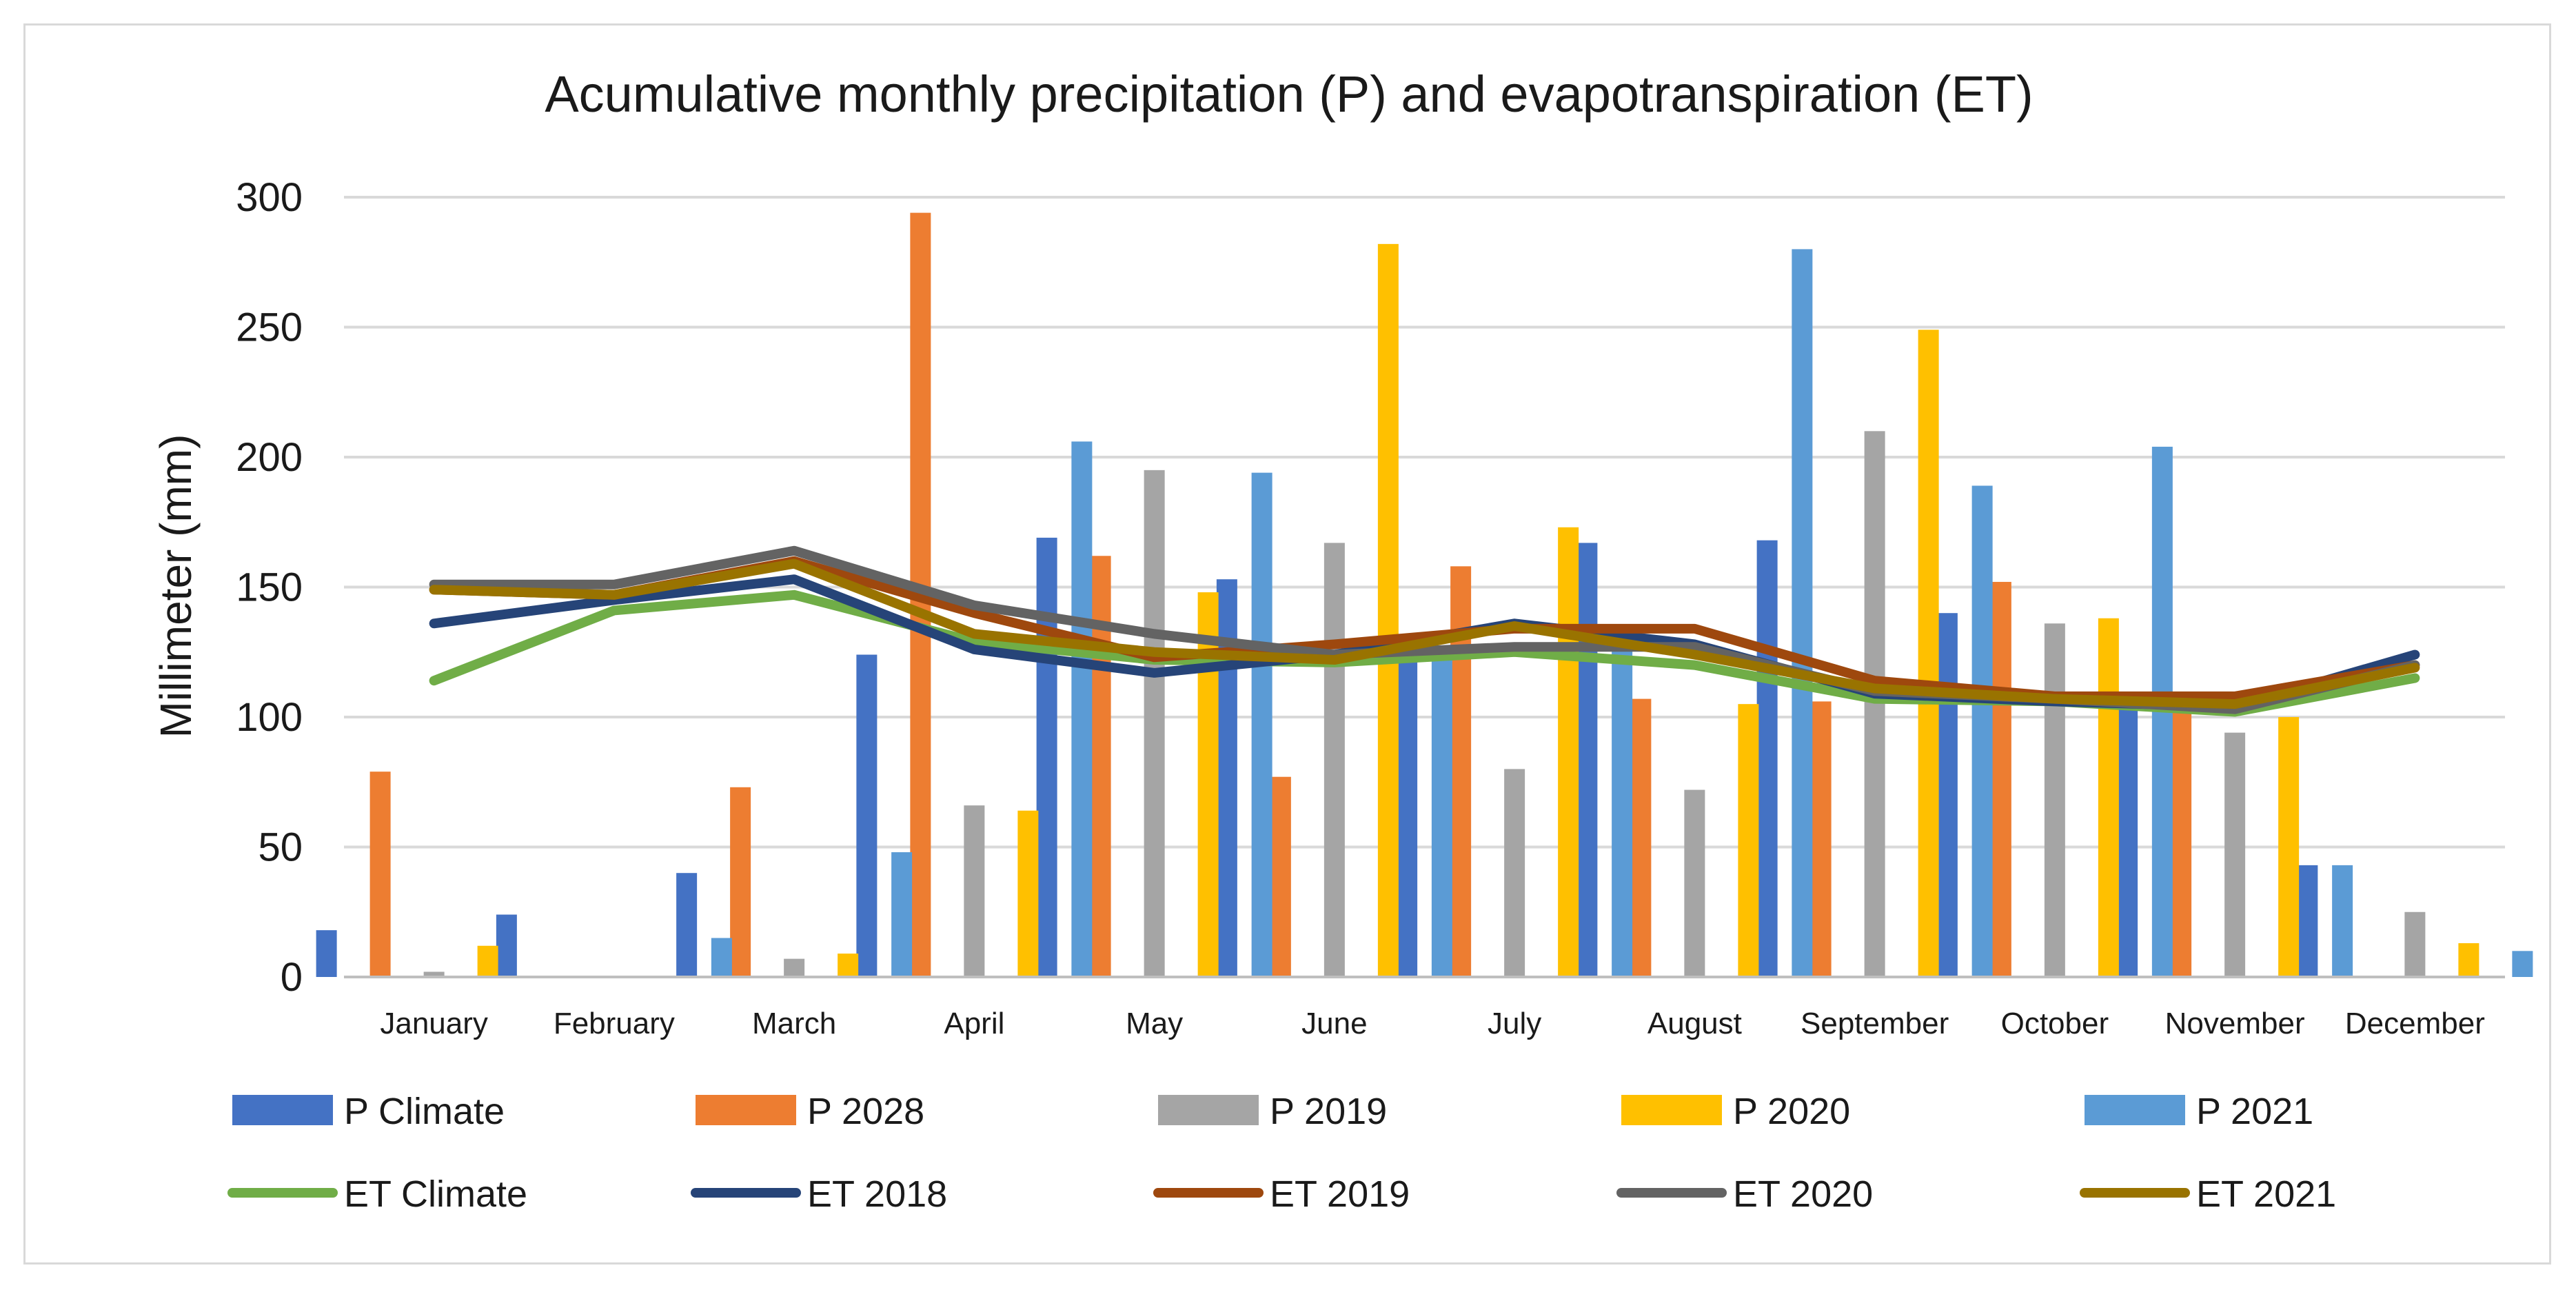 The height and width of the screenshot is (1290, 2576). What do you see at coordinates (176, 586) in the screenshot?
I see `y-axis-label: Millimeter (mm)` at bounding box center [176, 586].